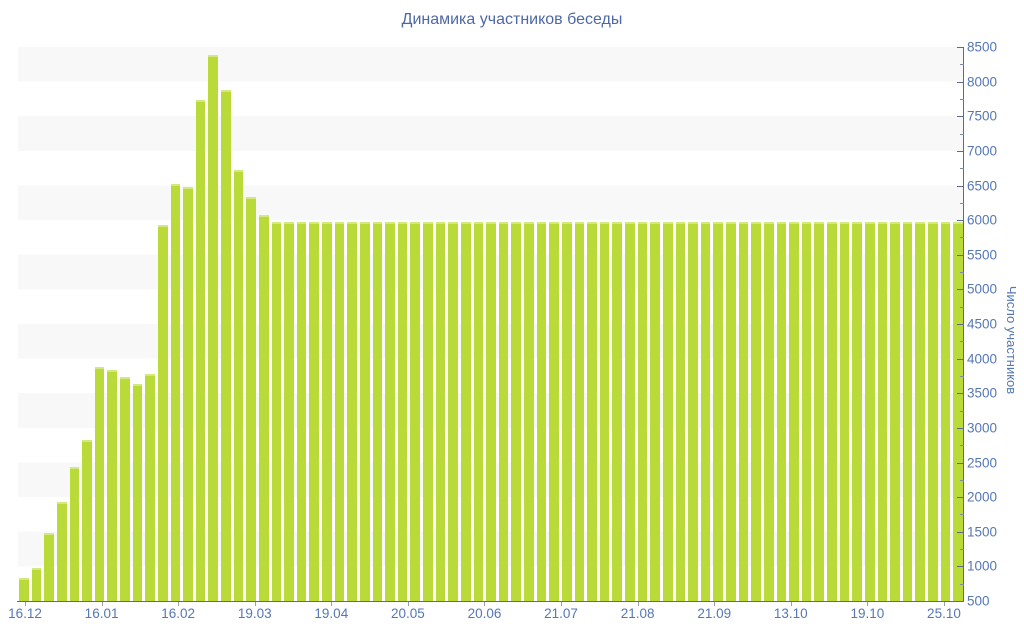 This screenshot has height=640, width=1024. What do you see at coordinates (982, 566) in the screenshot?
I see `y-tick-label: 1000` at bounding box center [982, 566].